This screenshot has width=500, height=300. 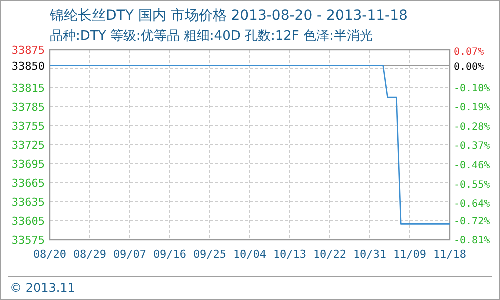 I want to click on y2-tick-label: 0.00%, so click(x=469, y=67).